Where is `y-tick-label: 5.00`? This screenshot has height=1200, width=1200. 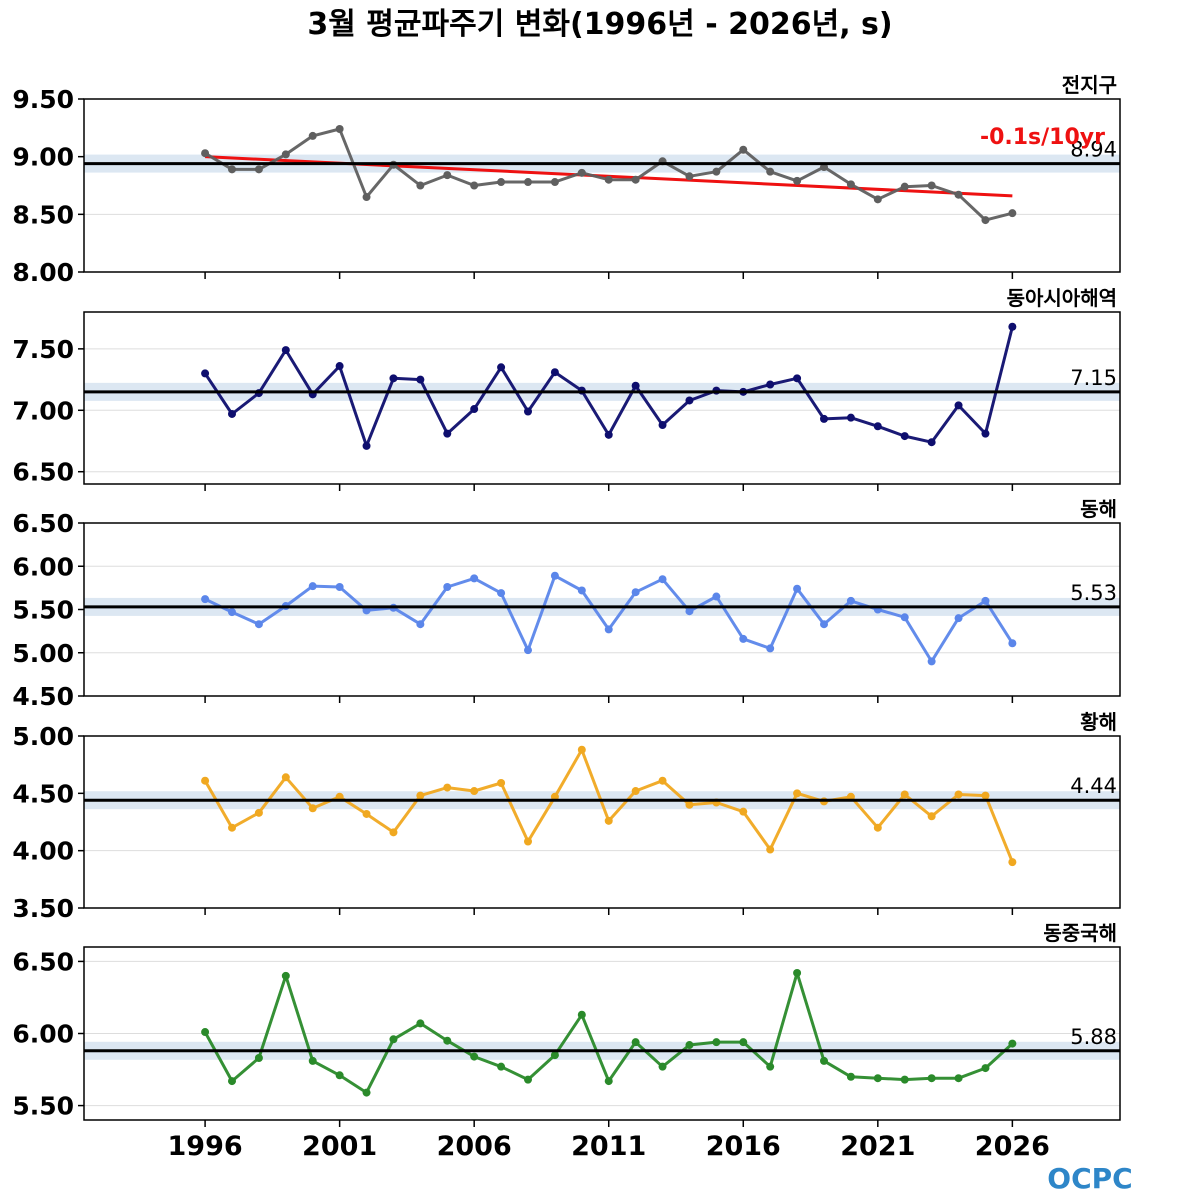 y-tick-label: 5.00 is located at coordinates (43, 736).